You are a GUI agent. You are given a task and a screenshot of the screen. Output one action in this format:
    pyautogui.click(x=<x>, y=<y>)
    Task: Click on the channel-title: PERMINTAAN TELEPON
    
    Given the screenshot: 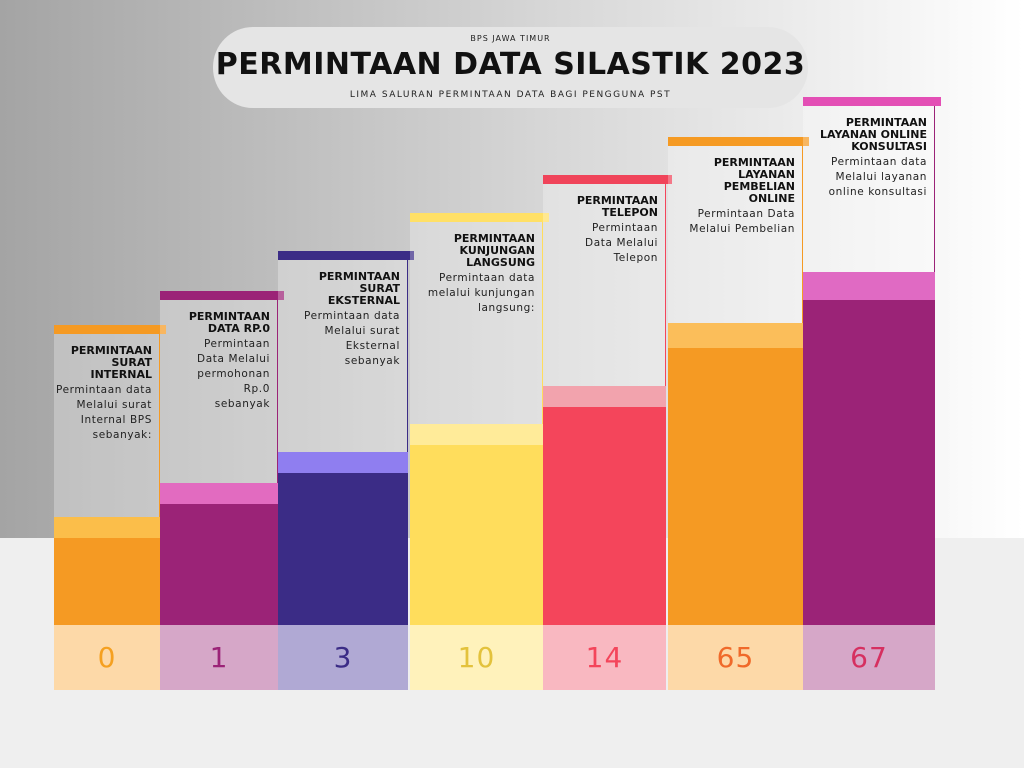 What is the action you would take?
    pyautogui.click(x=617, y=206)
    